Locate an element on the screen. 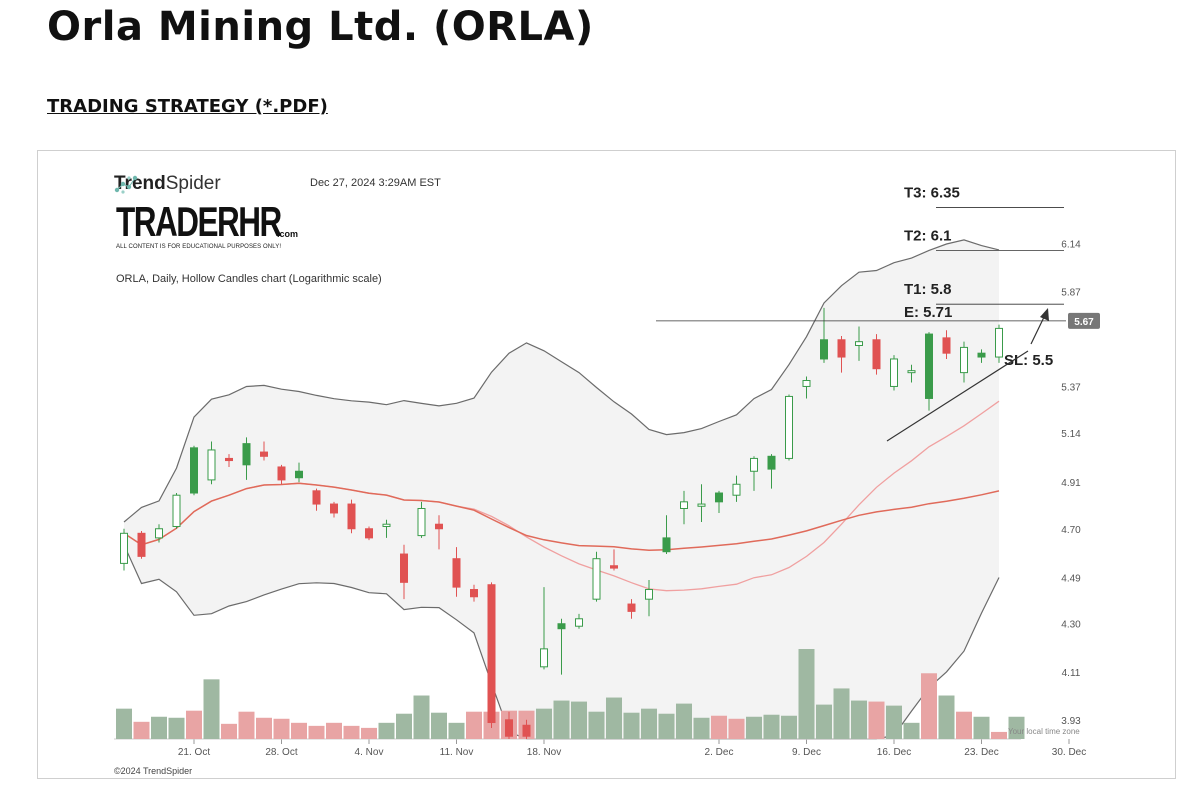  copyright: ©2024 TrendSpider is located at coordinates (153, 771).